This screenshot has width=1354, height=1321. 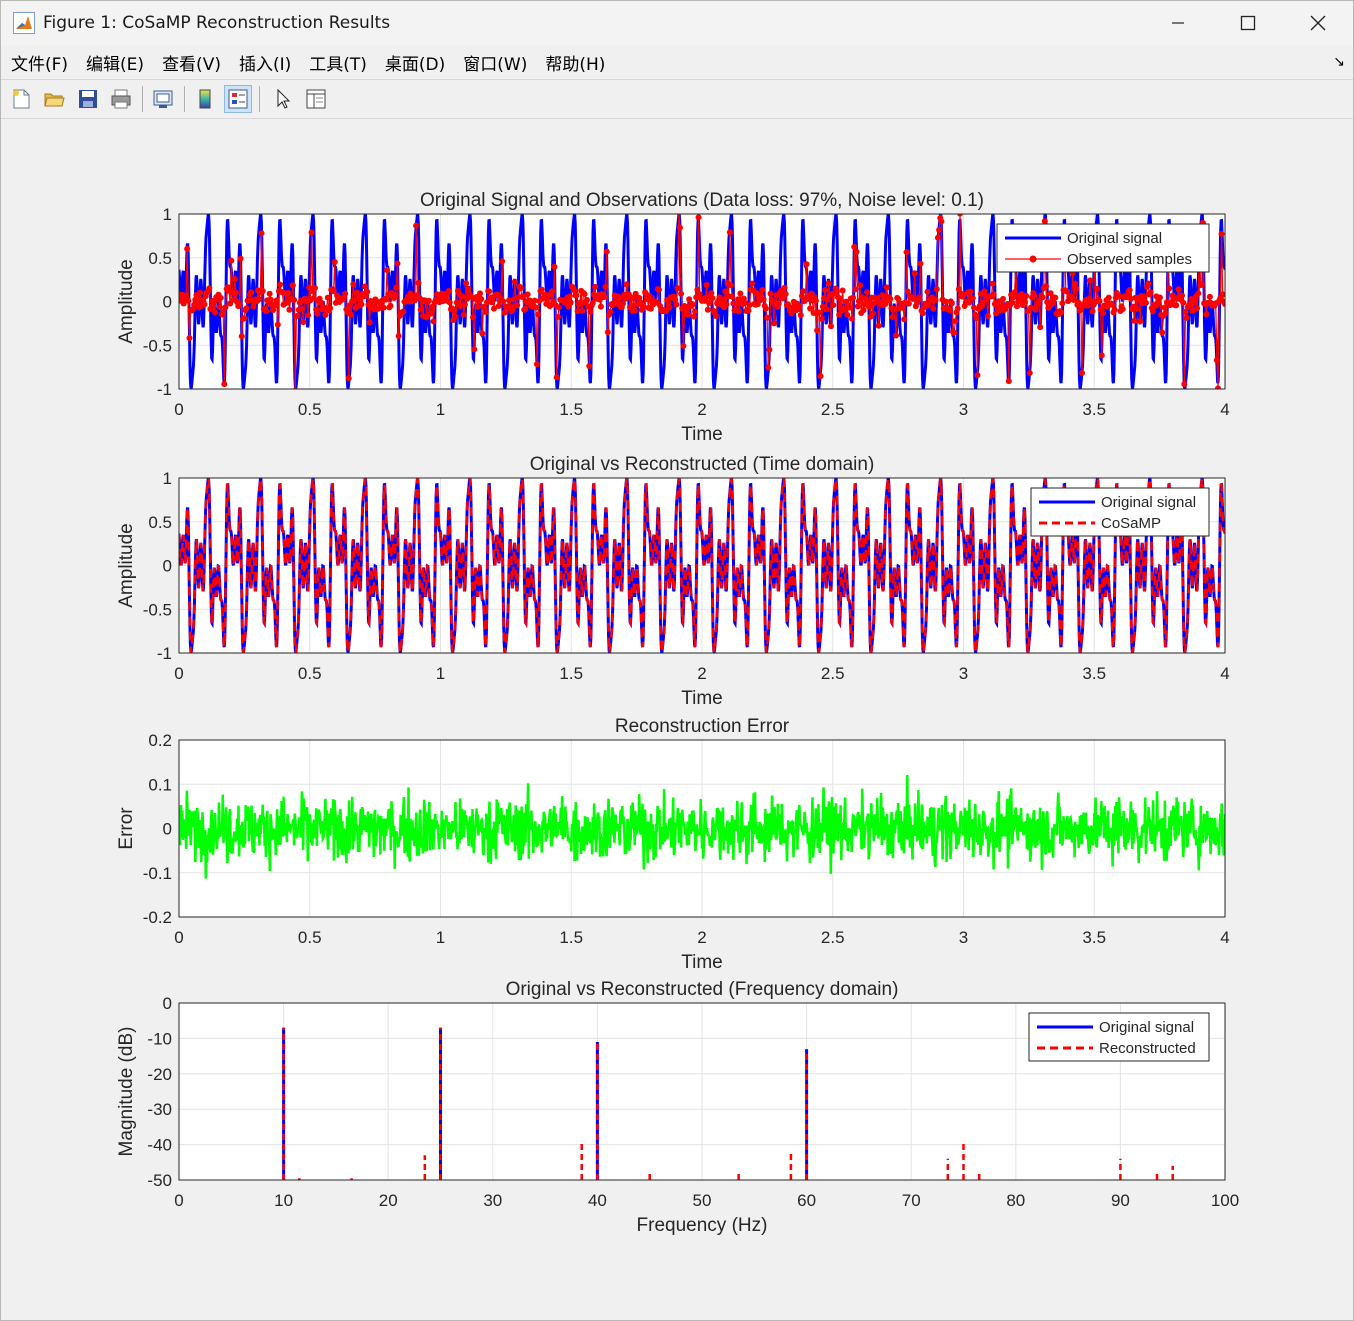 I want to click on chart-title: Original vs Reconstructed (Time domain), so click(x=702, y=464).